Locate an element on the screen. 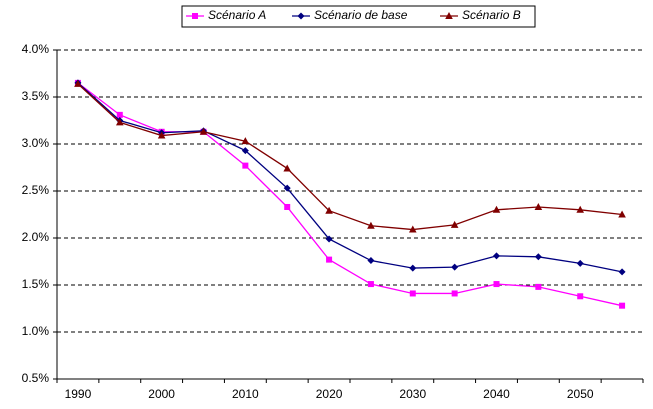 The width and height of the screenshot is (653, 409). legend-label: Scénario B is located at coordinates (491, 15).